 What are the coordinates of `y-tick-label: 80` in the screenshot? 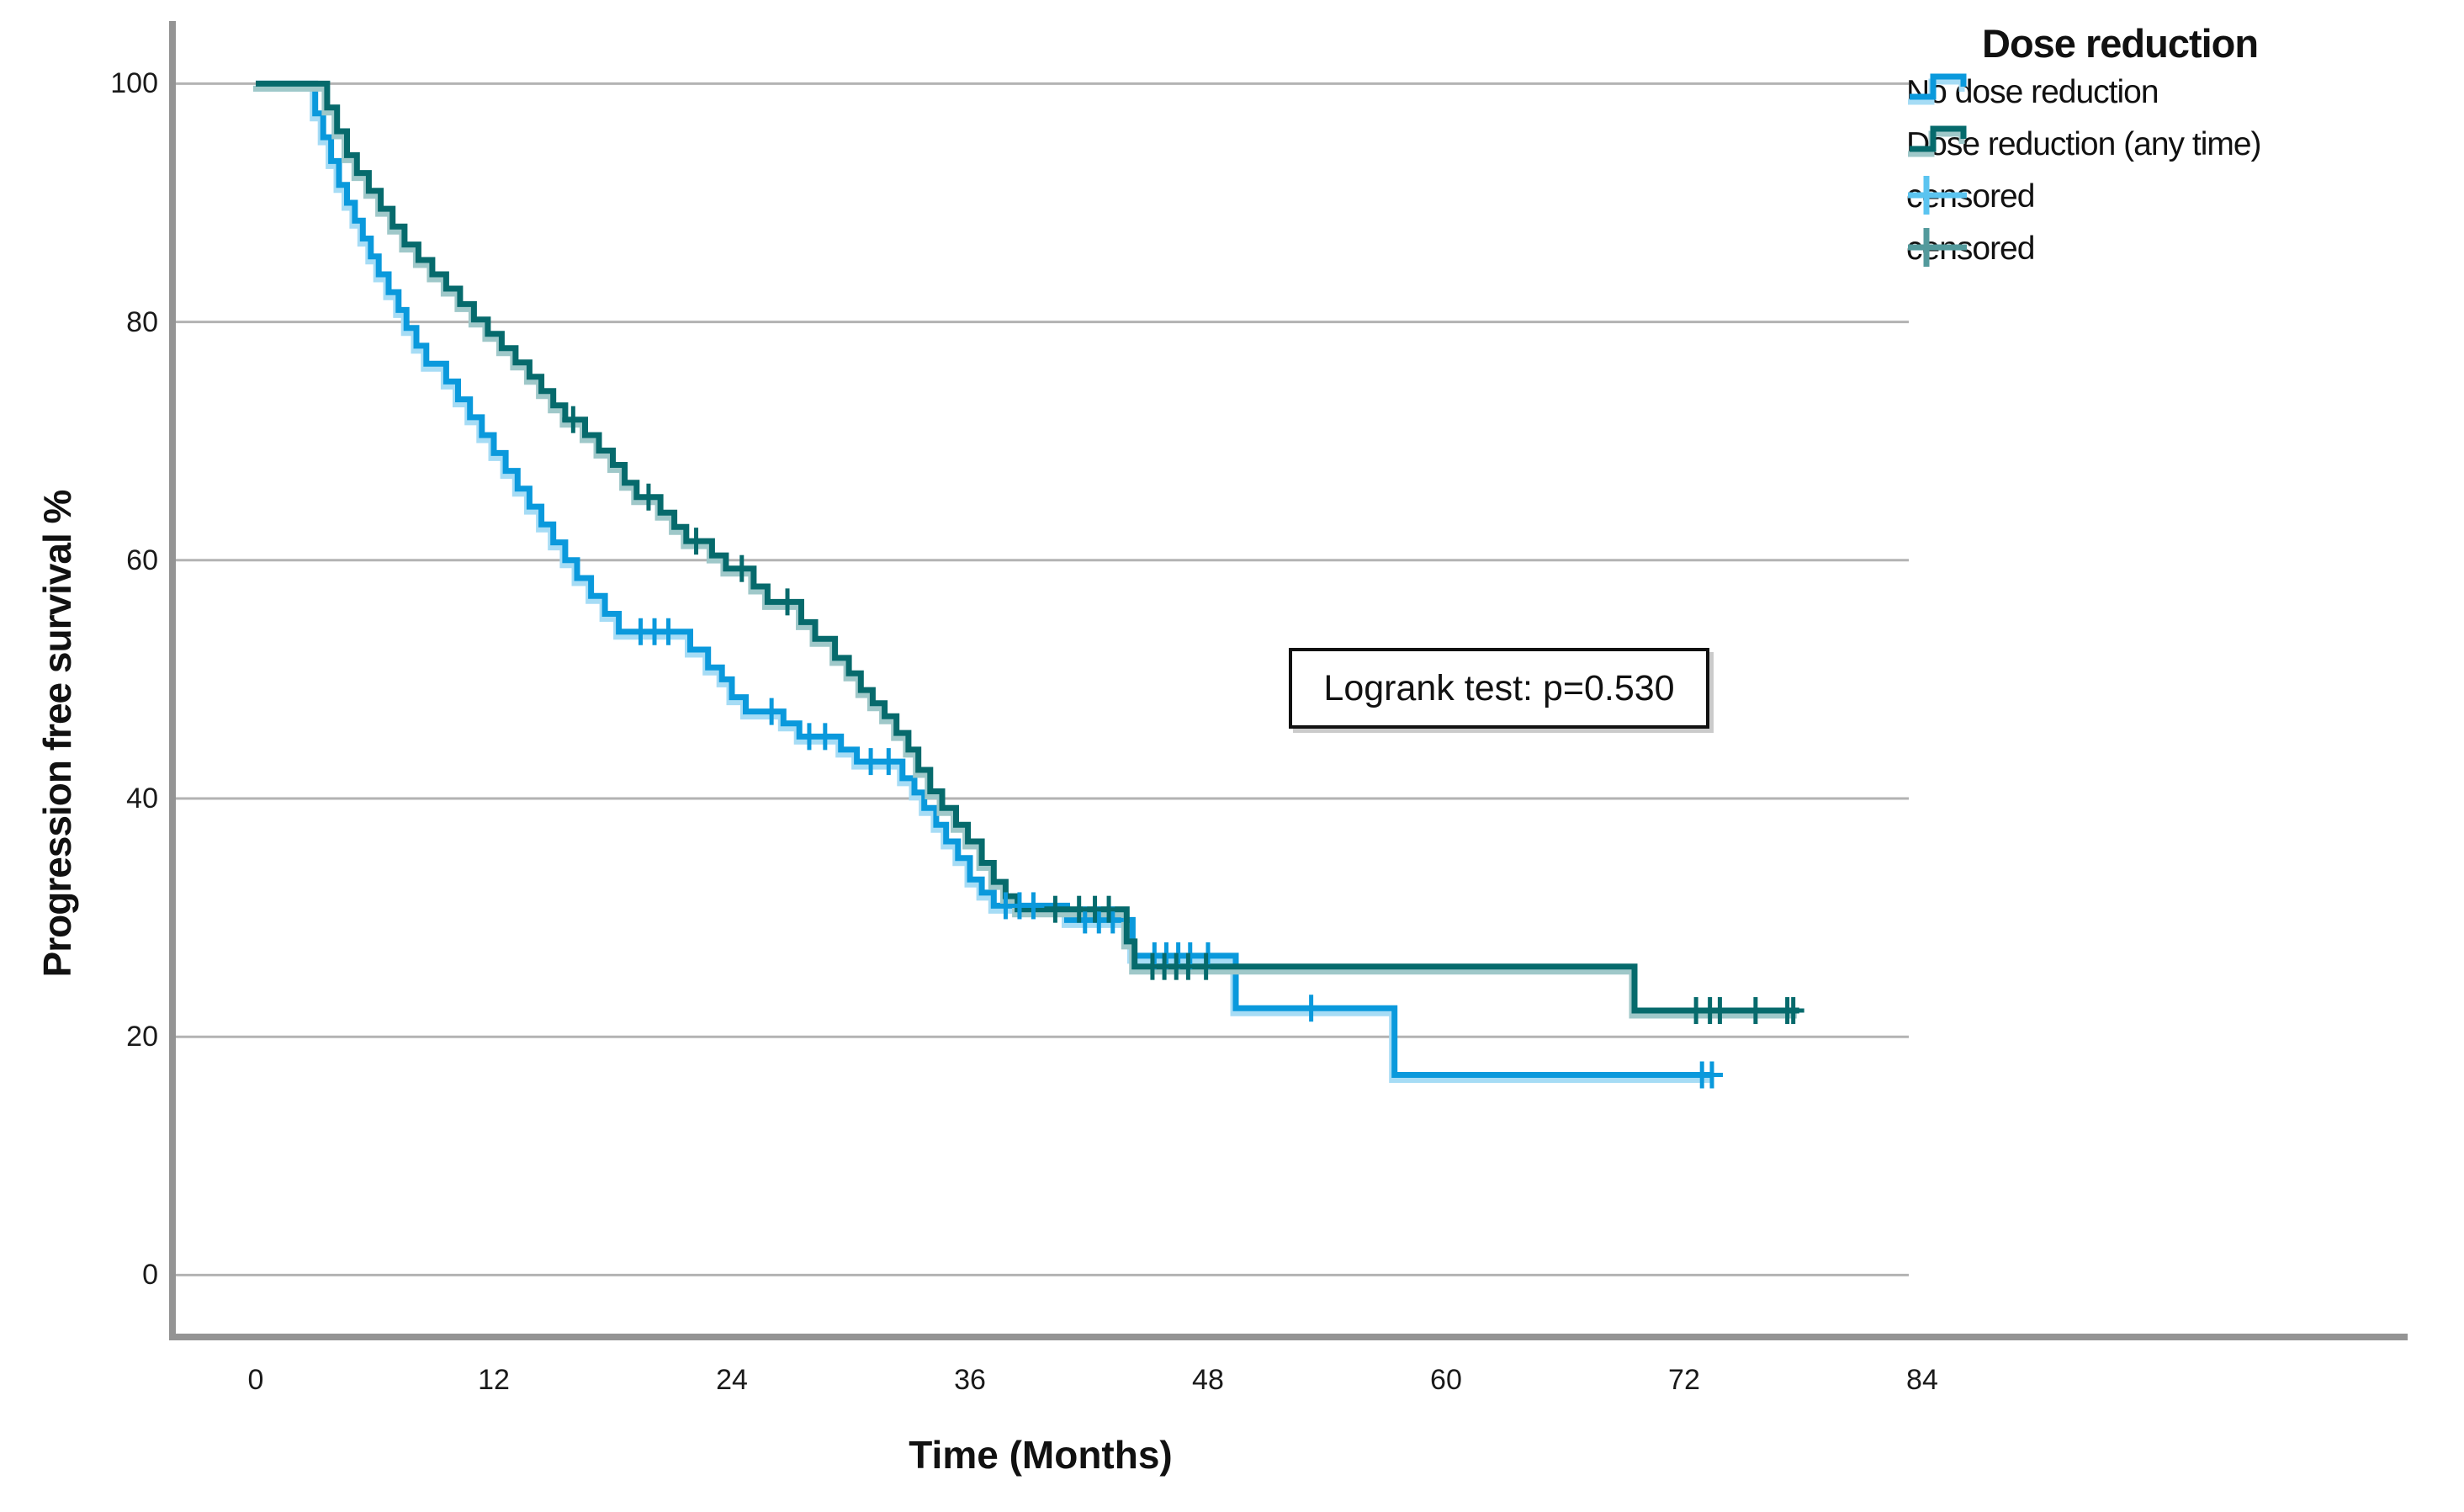 It's located at (142, 321).